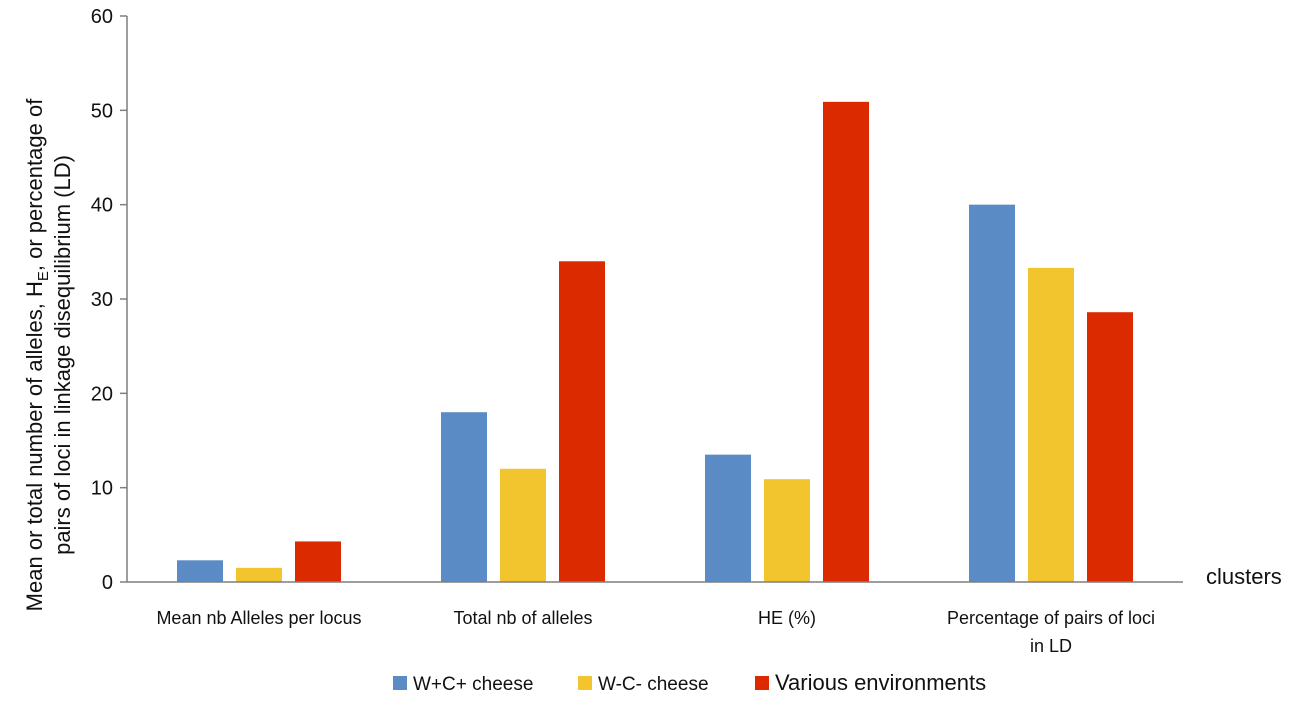 The image size is (1301, 706). I want to click on y-axis: 0 10 20 30 40 50 60, so click(109, 300).